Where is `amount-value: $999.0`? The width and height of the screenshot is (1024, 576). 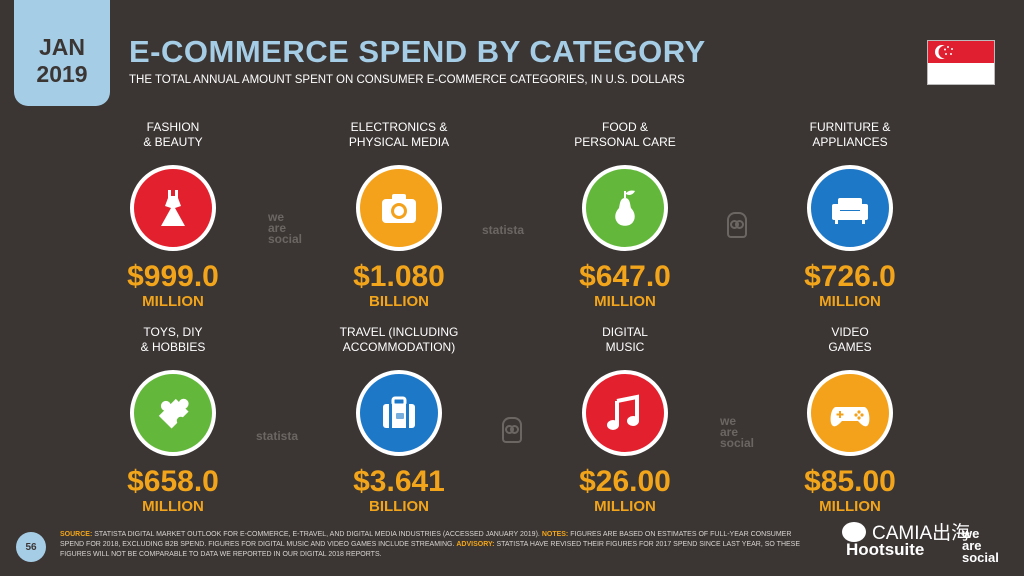 amount-value: $999.0 is located at coordinates (173, 276).